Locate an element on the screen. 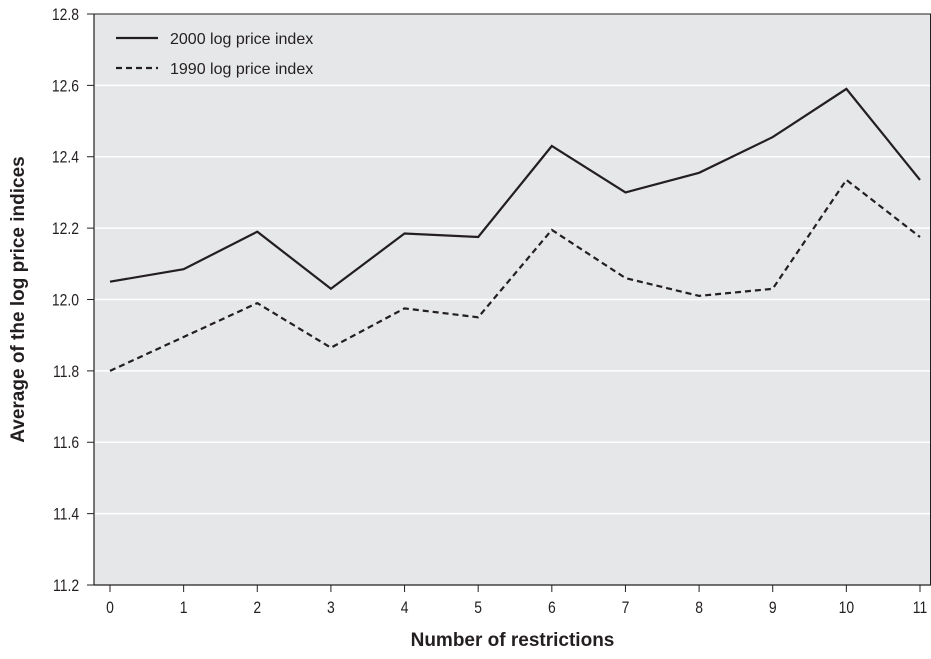 This screenshot has width=931, height=659. x-axis-title: Number of restrictions is located at coordinates (513, 640).